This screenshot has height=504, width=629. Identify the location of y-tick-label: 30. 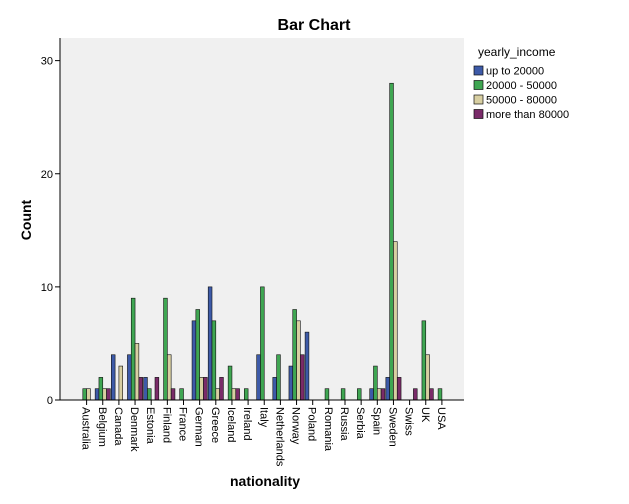
(47, 62).